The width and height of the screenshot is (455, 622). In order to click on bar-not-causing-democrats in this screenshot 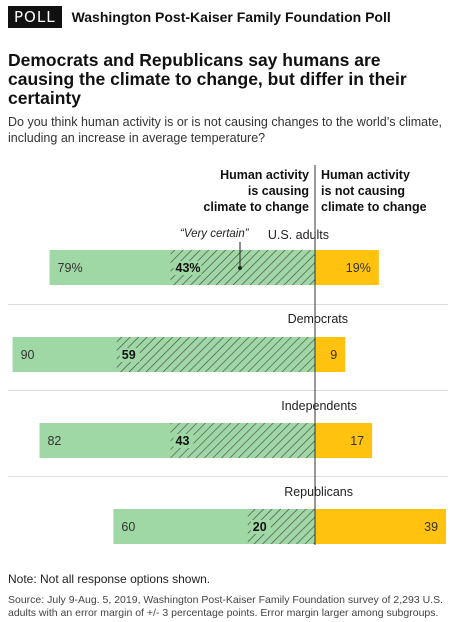, I will do `click(330, 354)`.